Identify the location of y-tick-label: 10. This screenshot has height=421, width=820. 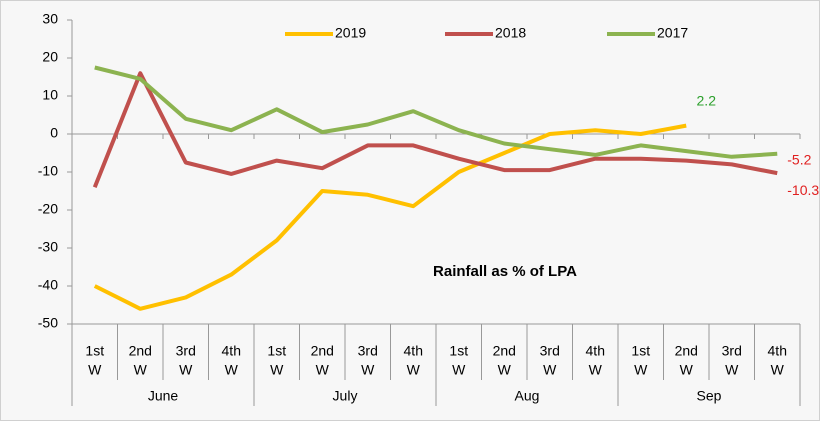
(50, 95).